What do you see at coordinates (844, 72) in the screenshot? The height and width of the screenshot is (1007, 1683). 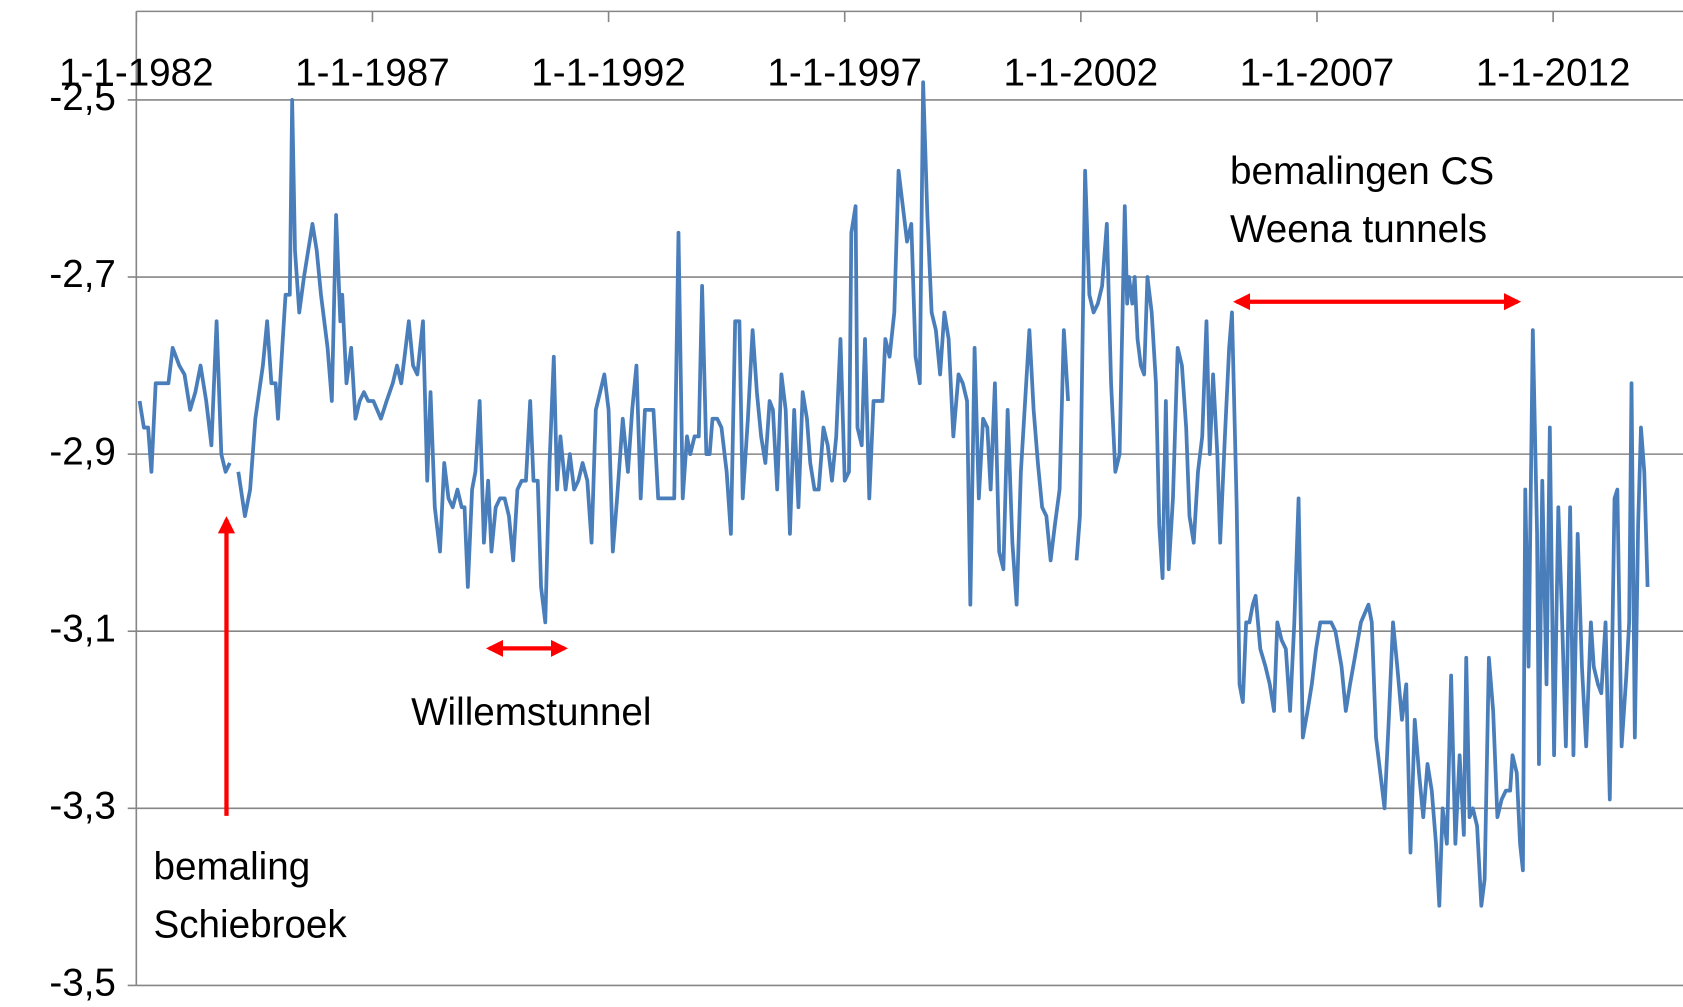 I see `x-tick-label: 1-1-1997` at bounding box center [844, 72].